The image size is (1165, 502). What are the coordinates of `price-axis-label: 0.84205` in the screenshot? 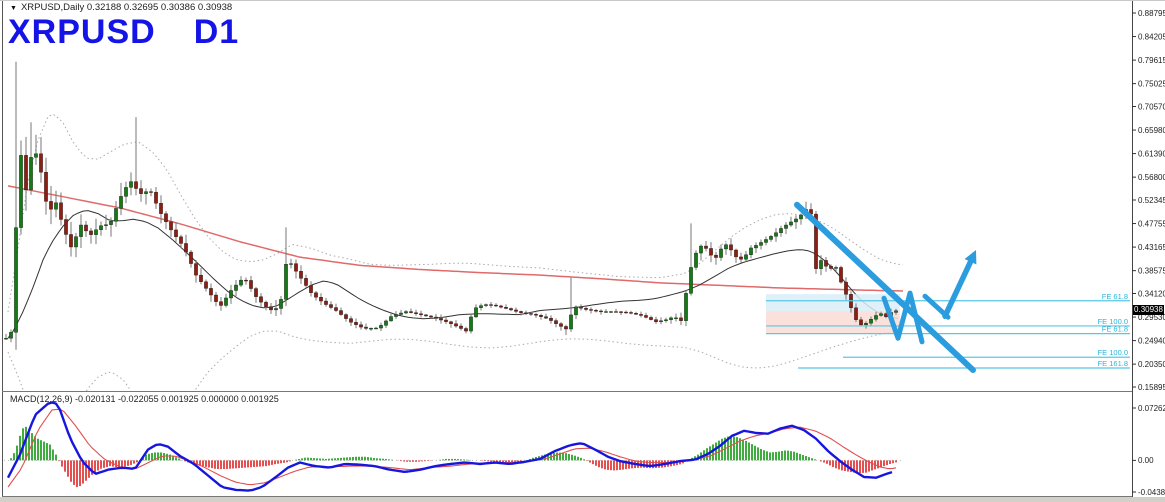 It's located at (1151, 36).